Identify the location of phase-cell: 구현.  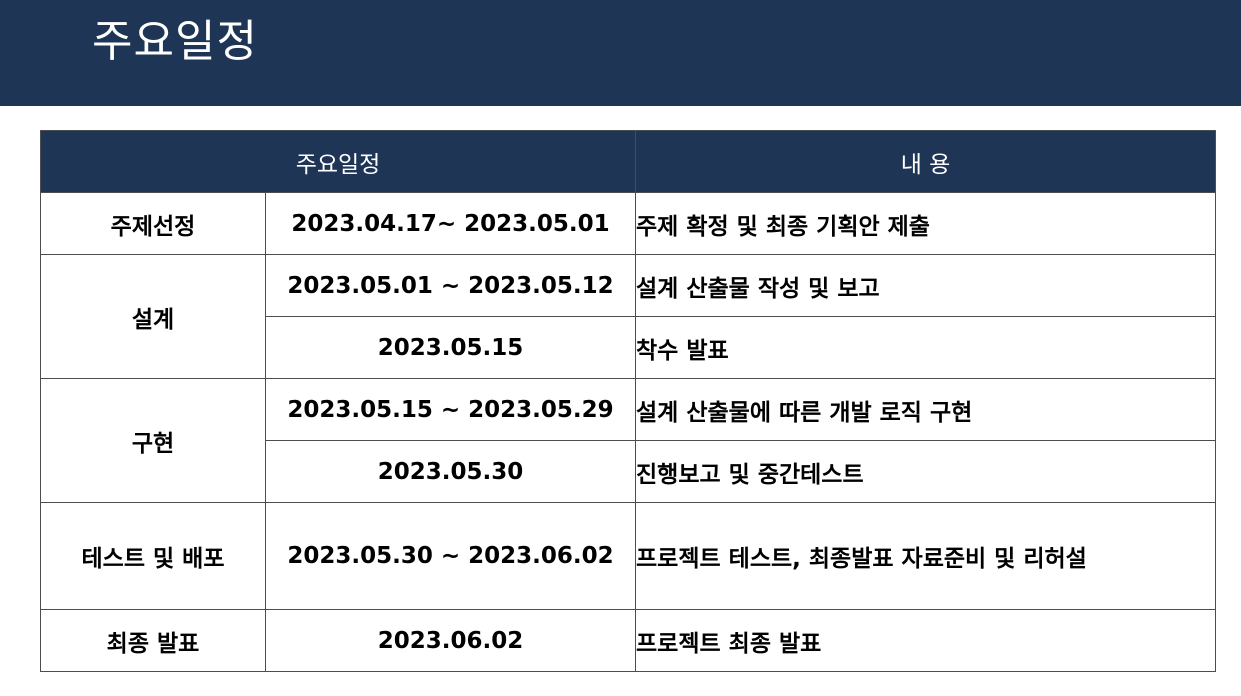
(153, 440).